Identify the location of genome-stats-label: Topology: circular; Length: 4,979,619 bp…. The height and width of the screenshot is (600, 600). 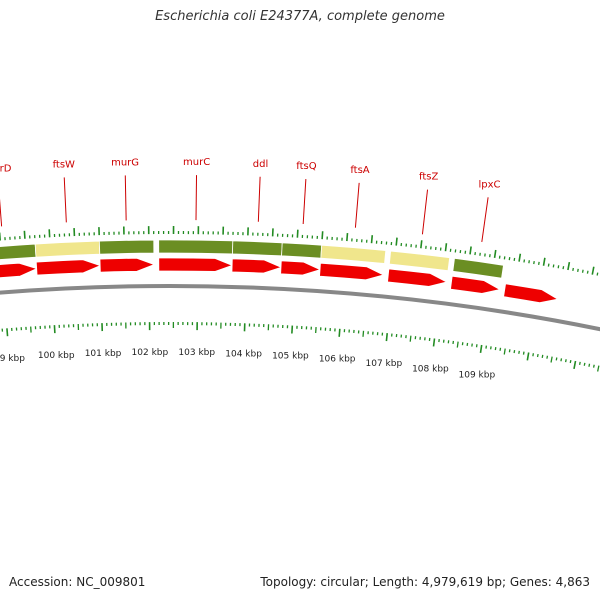
(425, 582).